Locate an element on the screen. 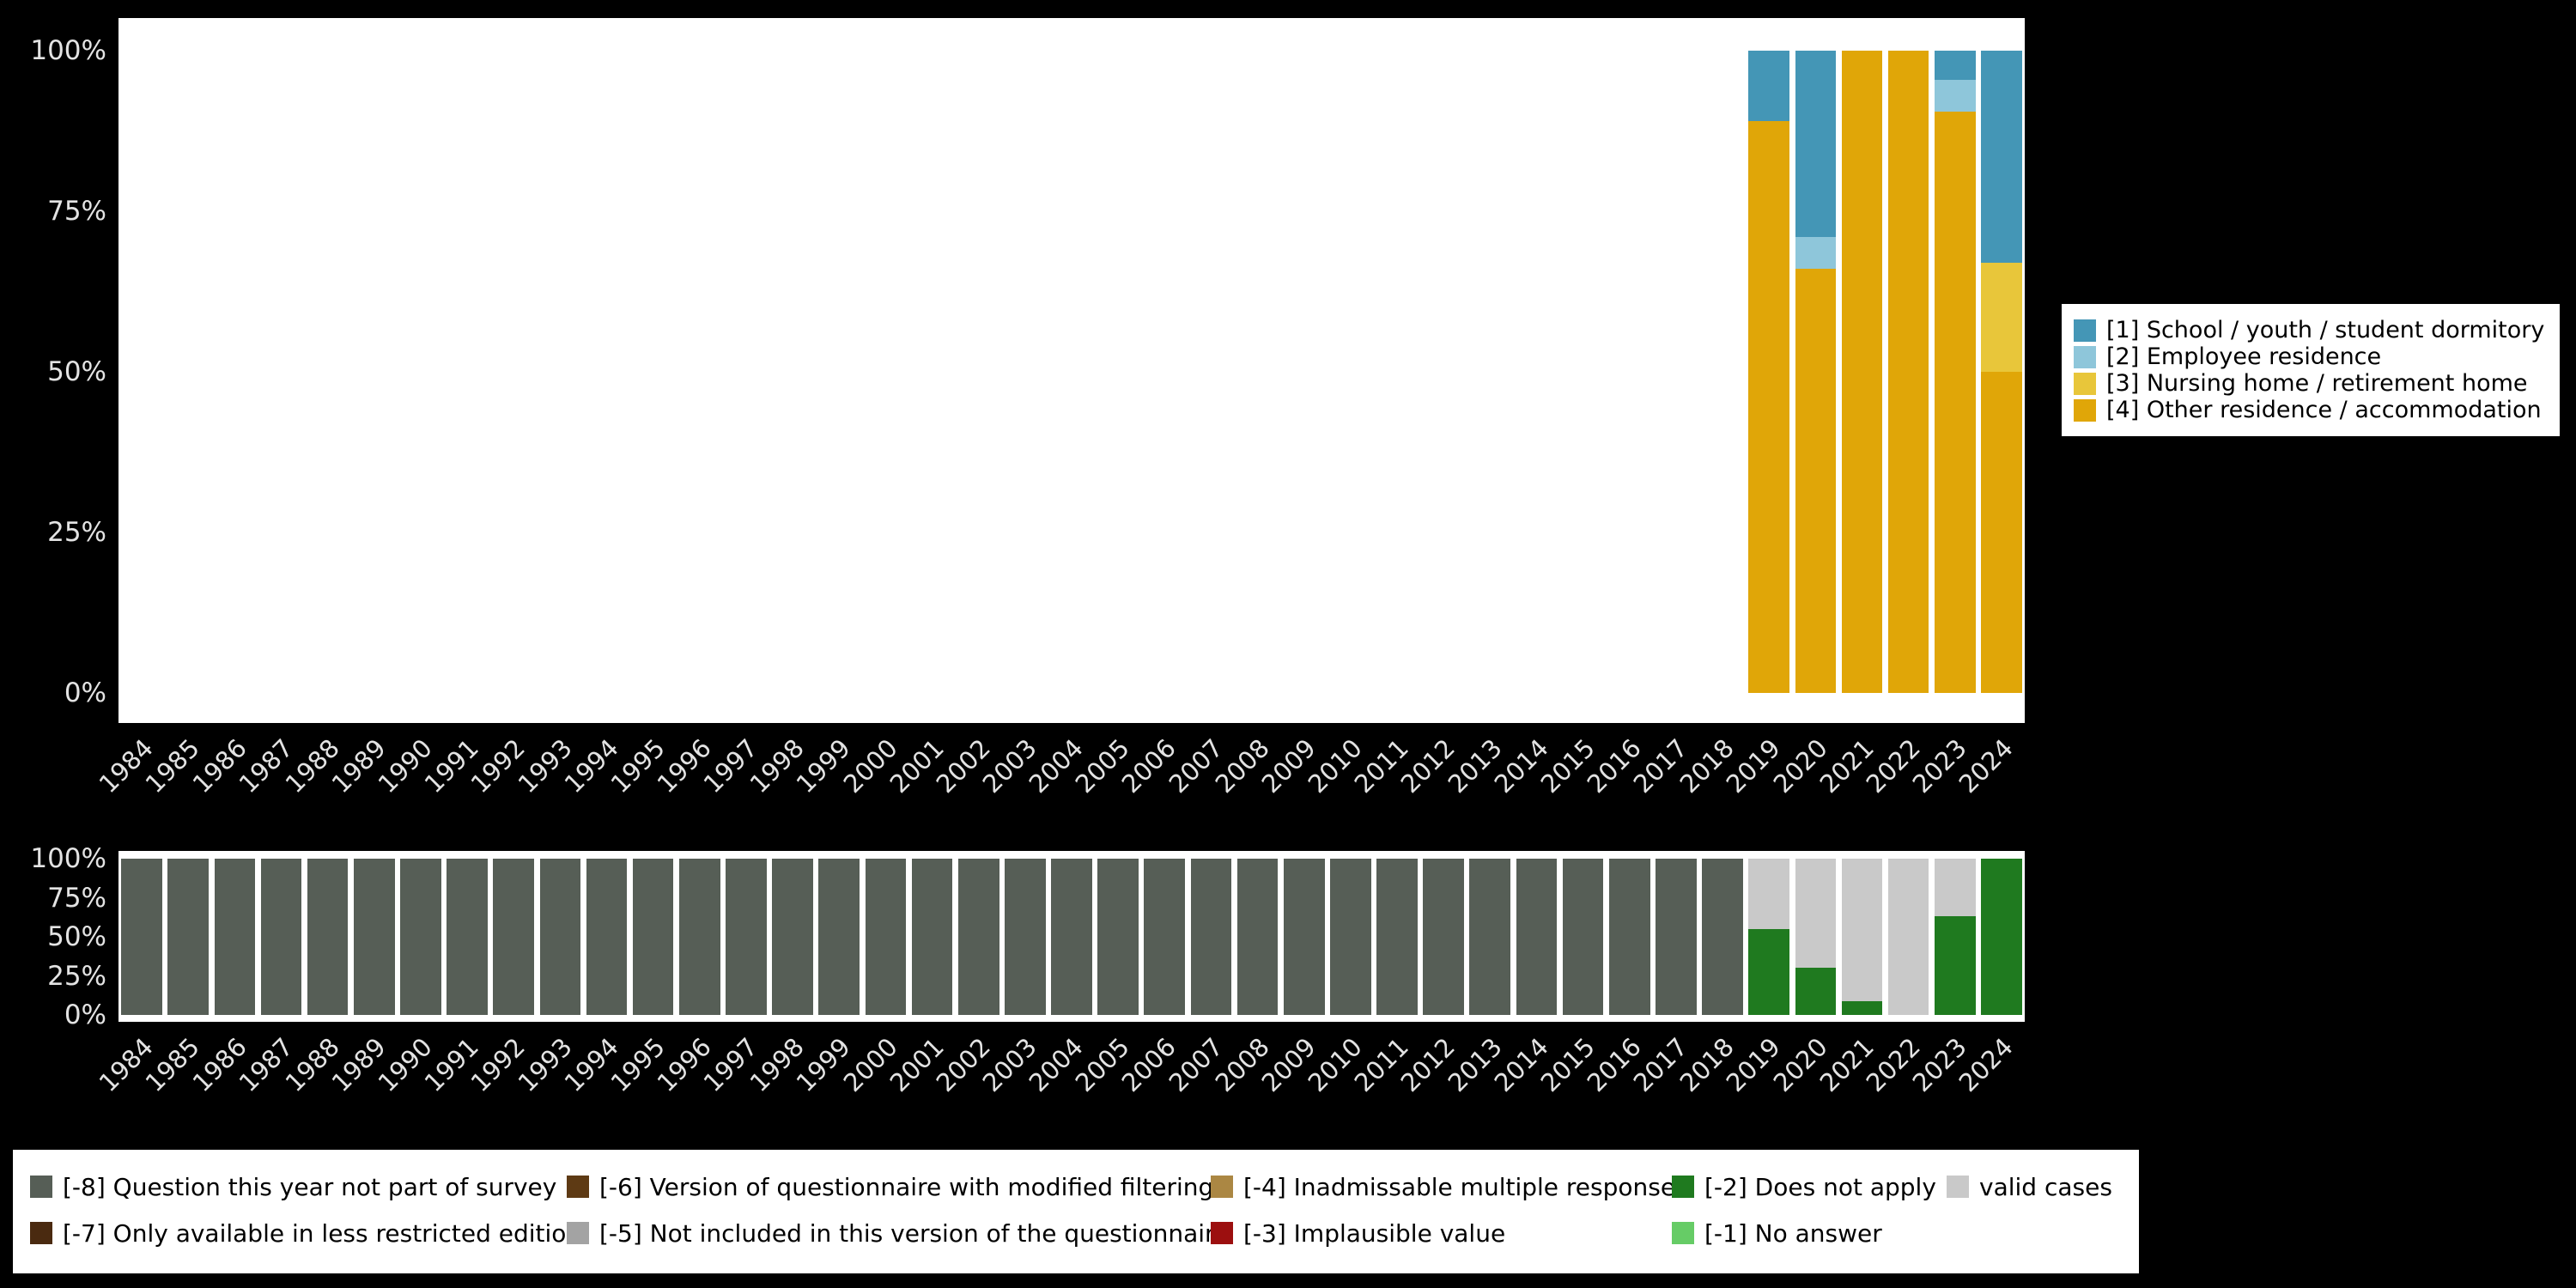 This screenshot has height=1288, width=2576. legend-item: [3] Nursing home / retirement home is located at coordinates (2309, 383).